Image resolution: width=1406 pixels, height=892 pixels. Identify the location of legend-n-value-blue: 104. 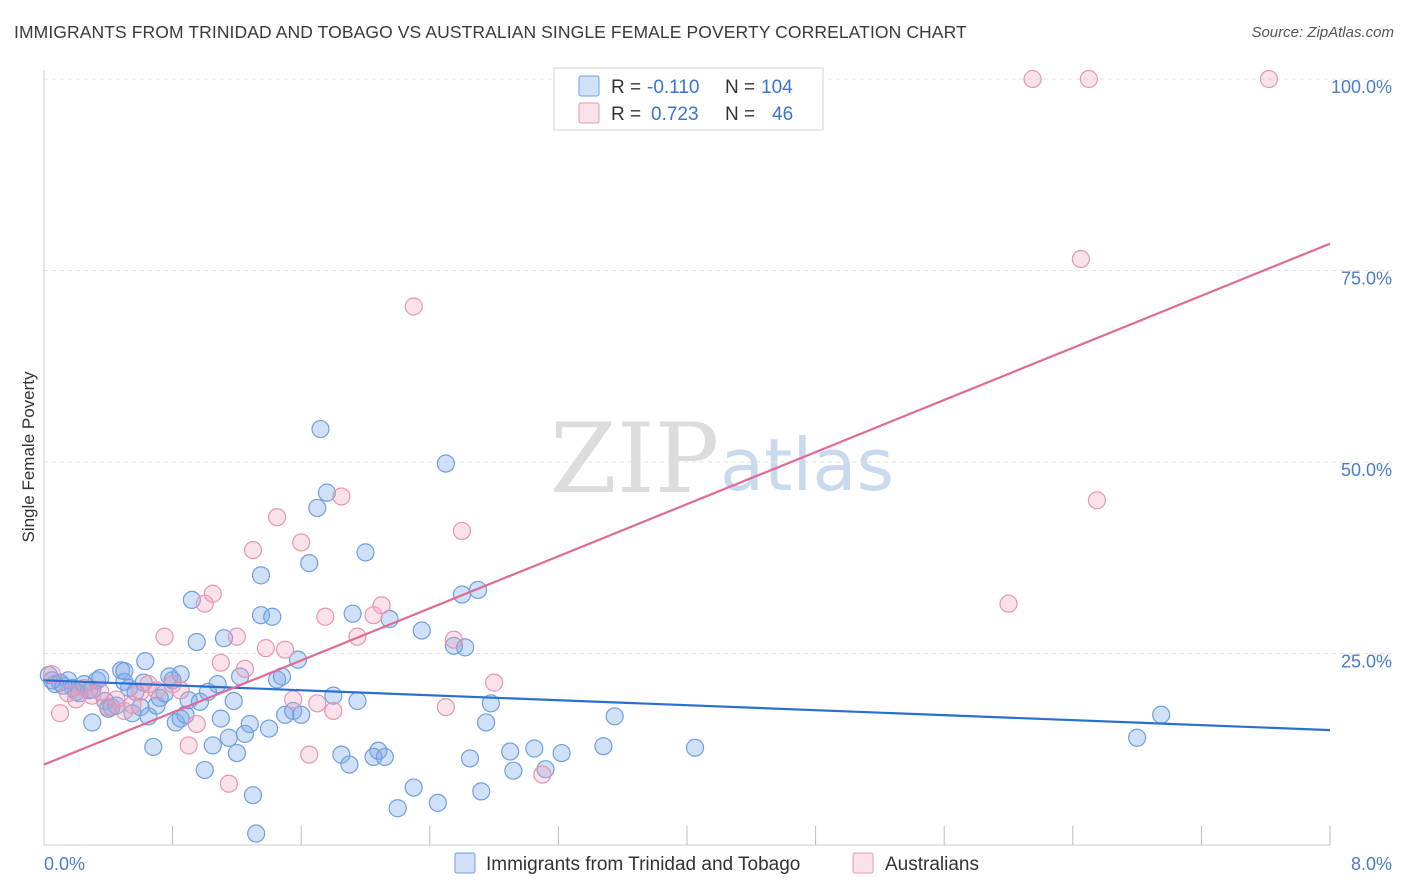
(777, 87).